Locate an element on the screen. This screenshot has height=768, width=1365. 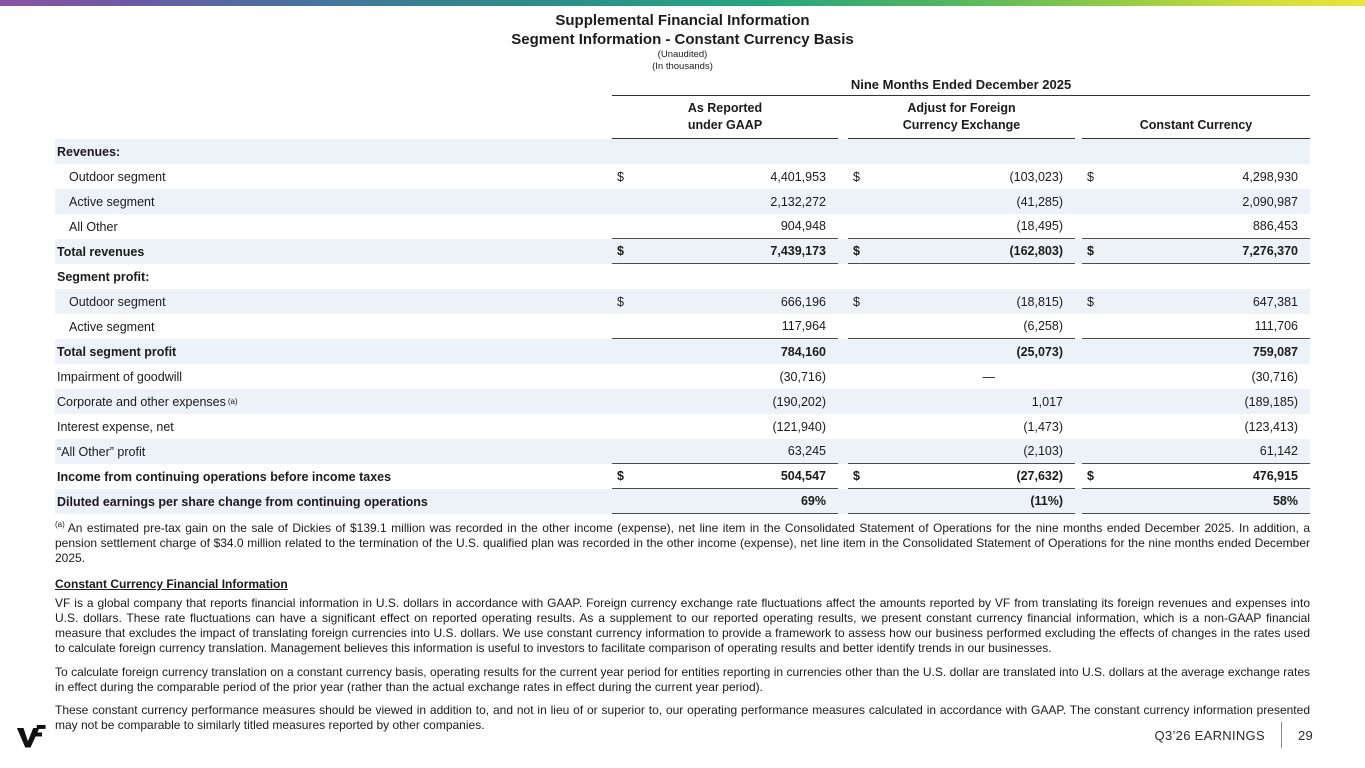
cell-fx-adjust: (1,473) is located at coordinates (1043, 426).